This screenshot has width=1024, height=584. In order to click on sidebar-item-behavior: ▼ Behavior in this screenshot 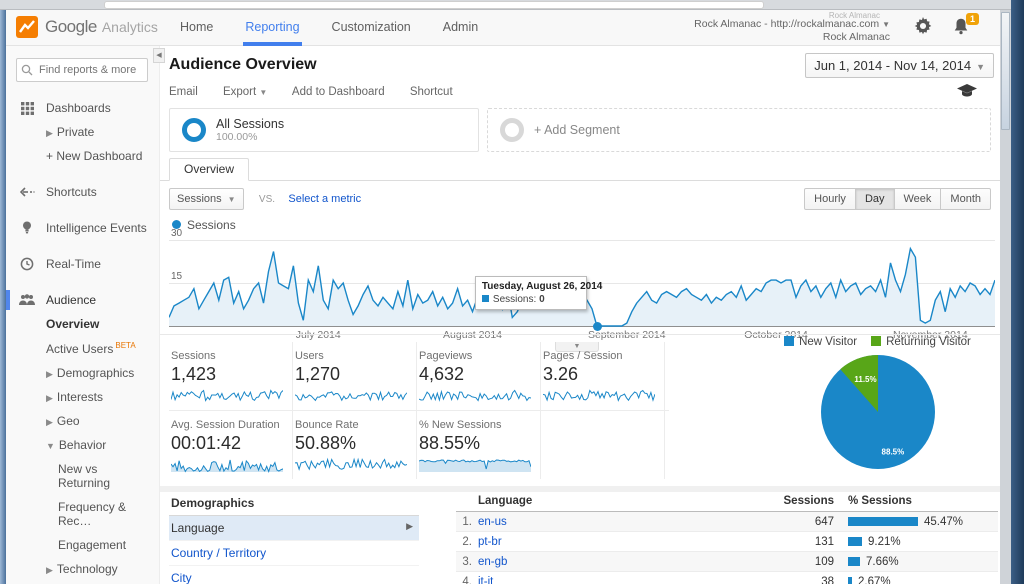, I will do `click(76, 445)`.